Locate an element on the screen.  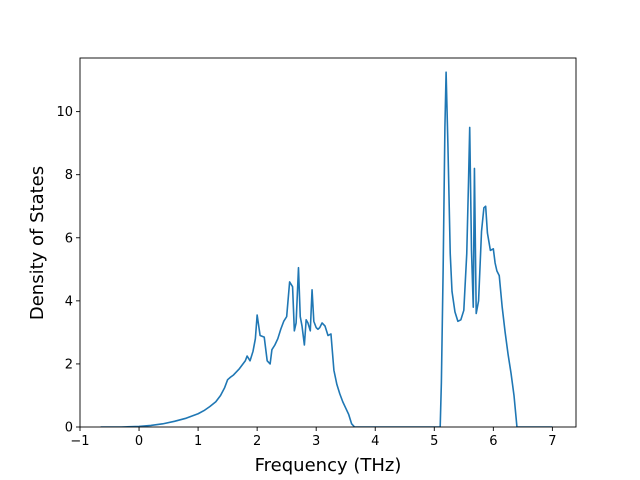
x-tick-label: 4 is located at coordinates (375, 441).